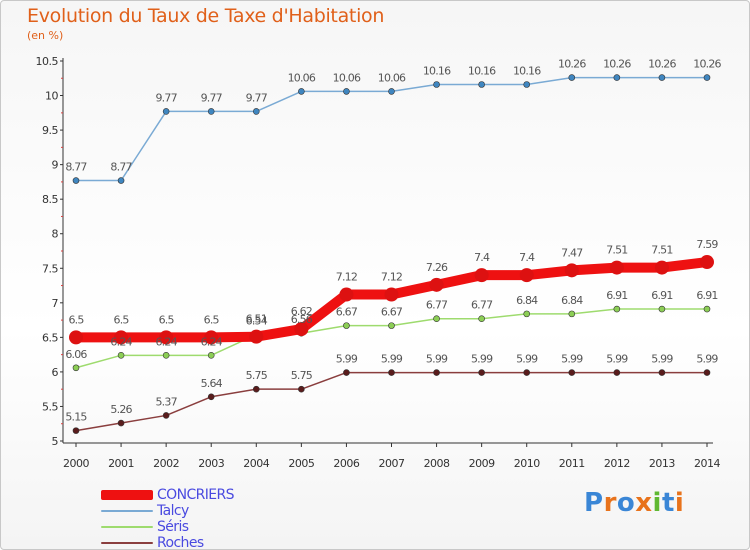 This screenshot has height=550, width=750. Describe the element at coordinates (211, 463) in the screenshot. I see `x-tick-label: 2003` at that location.